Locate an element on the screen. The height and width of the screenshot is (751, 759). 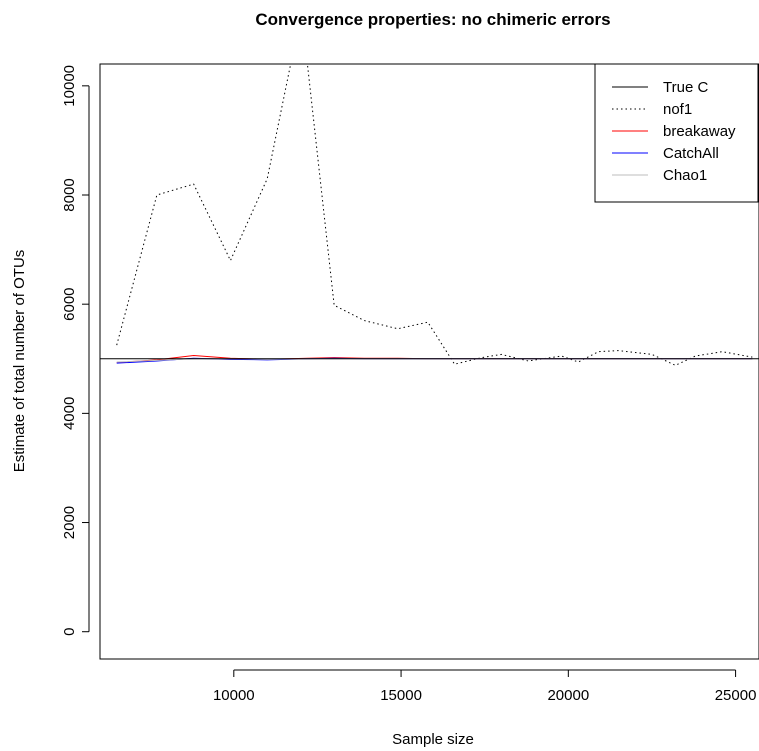
legend: True C nof1 breakaway CatchAll Chao1 is located at coordinates (676, 133).